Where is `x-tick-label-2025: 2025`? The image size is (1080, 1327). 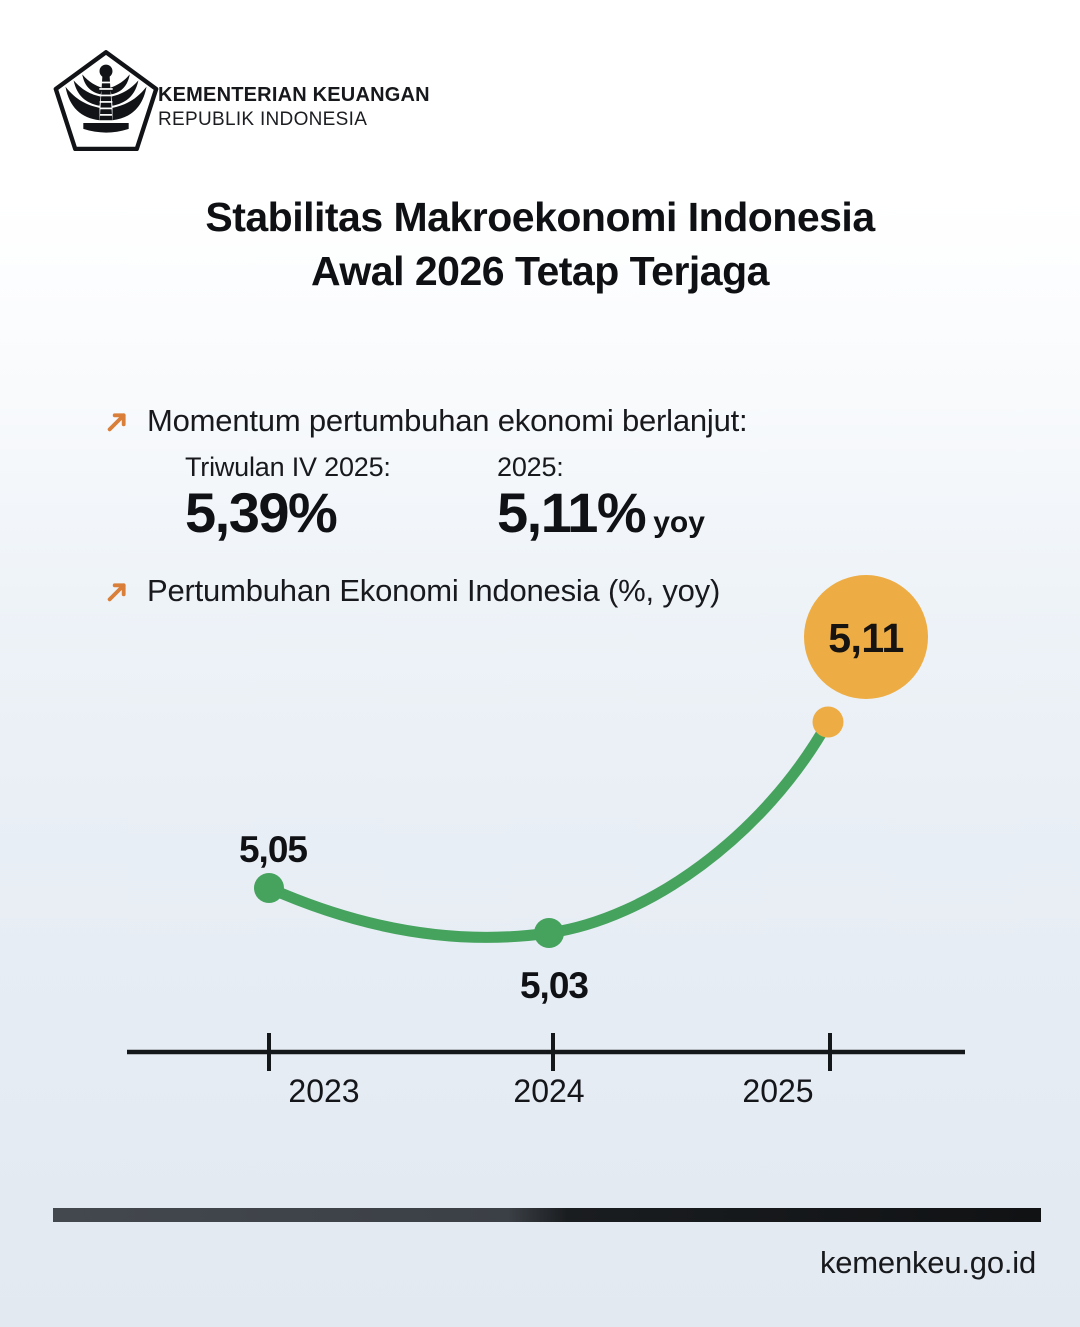 x-tick-label-2025: 2025 is located at coordinates (777, 1091).